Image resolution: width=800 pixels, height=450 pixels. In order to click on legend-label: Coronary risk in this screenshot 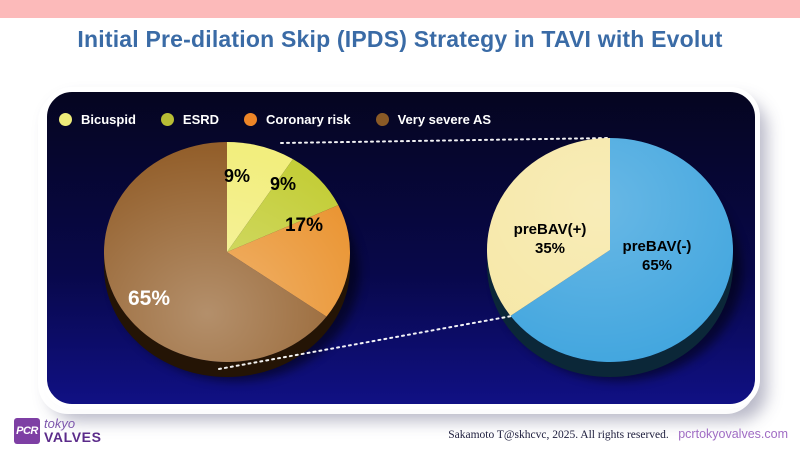, I will do `click(308, 119)`.